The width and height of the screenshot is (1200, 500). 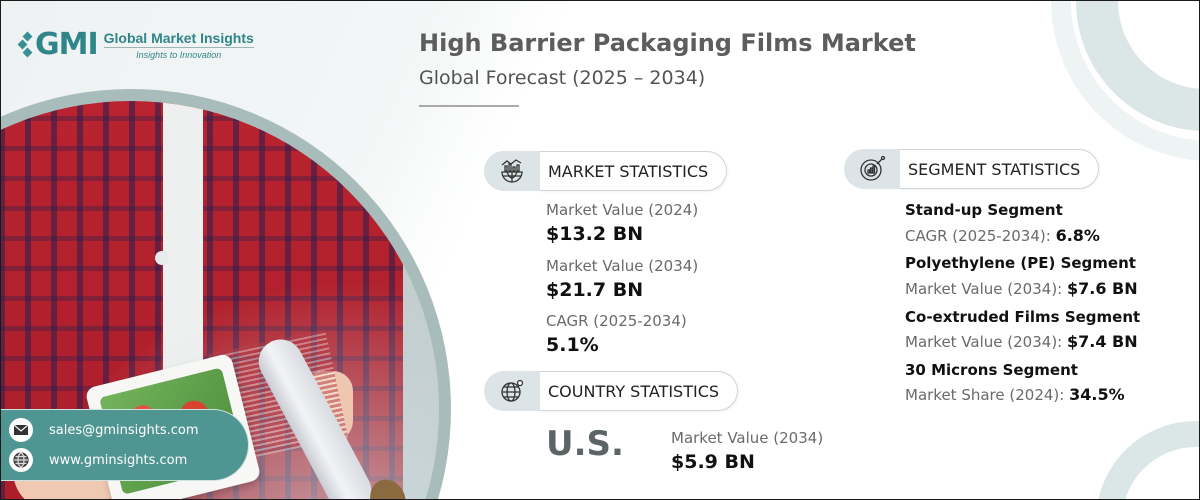 I want to click on market-statistics-title: MARKET STATISTICS, so click(x=634, y=171).